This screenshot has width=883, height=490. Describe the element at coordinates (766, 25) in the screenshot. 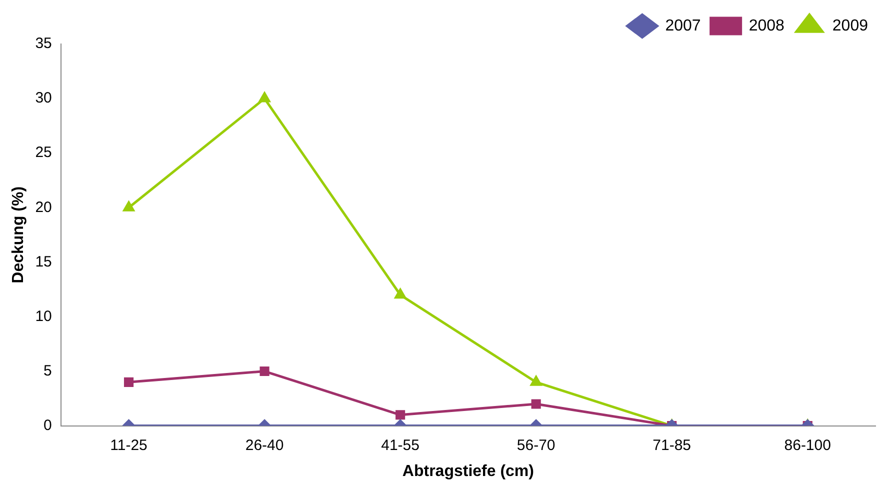

I see `legend-label: 2008` at that location.